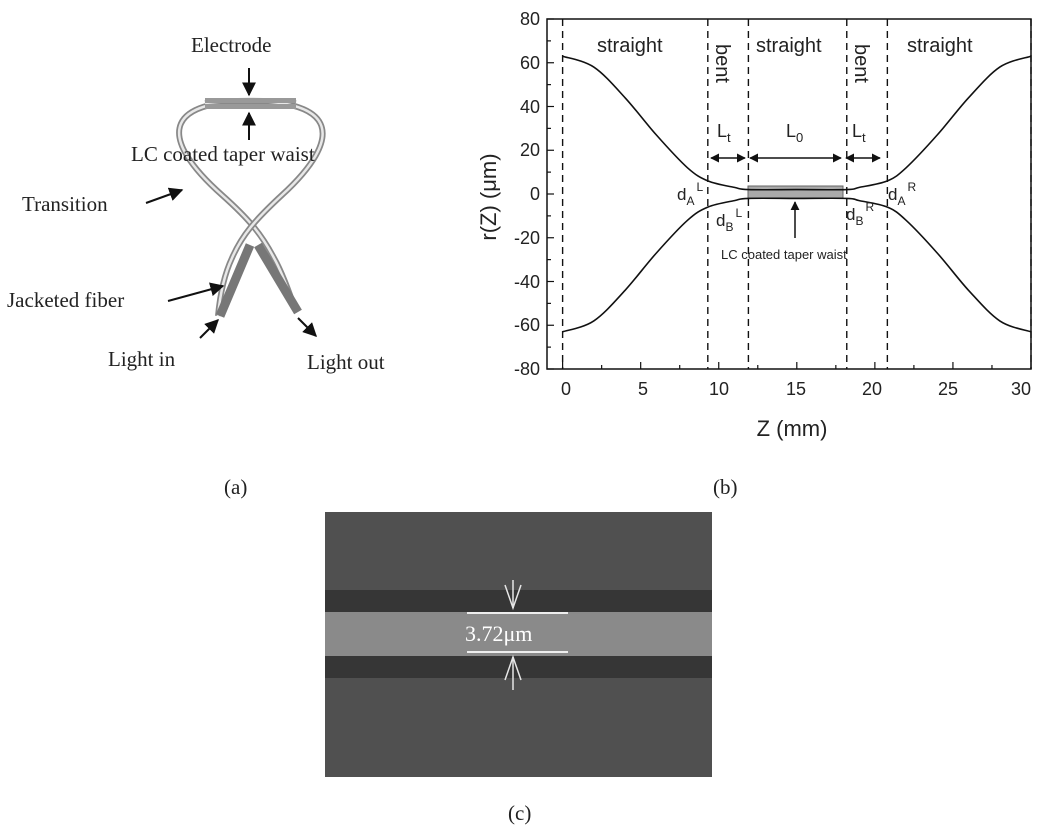 Image resolution: width=1039 pixels, height=828 pixels. Describe the element at coordinates (797, 265) in the screenshot. I see `lower-profile-line` at that location.